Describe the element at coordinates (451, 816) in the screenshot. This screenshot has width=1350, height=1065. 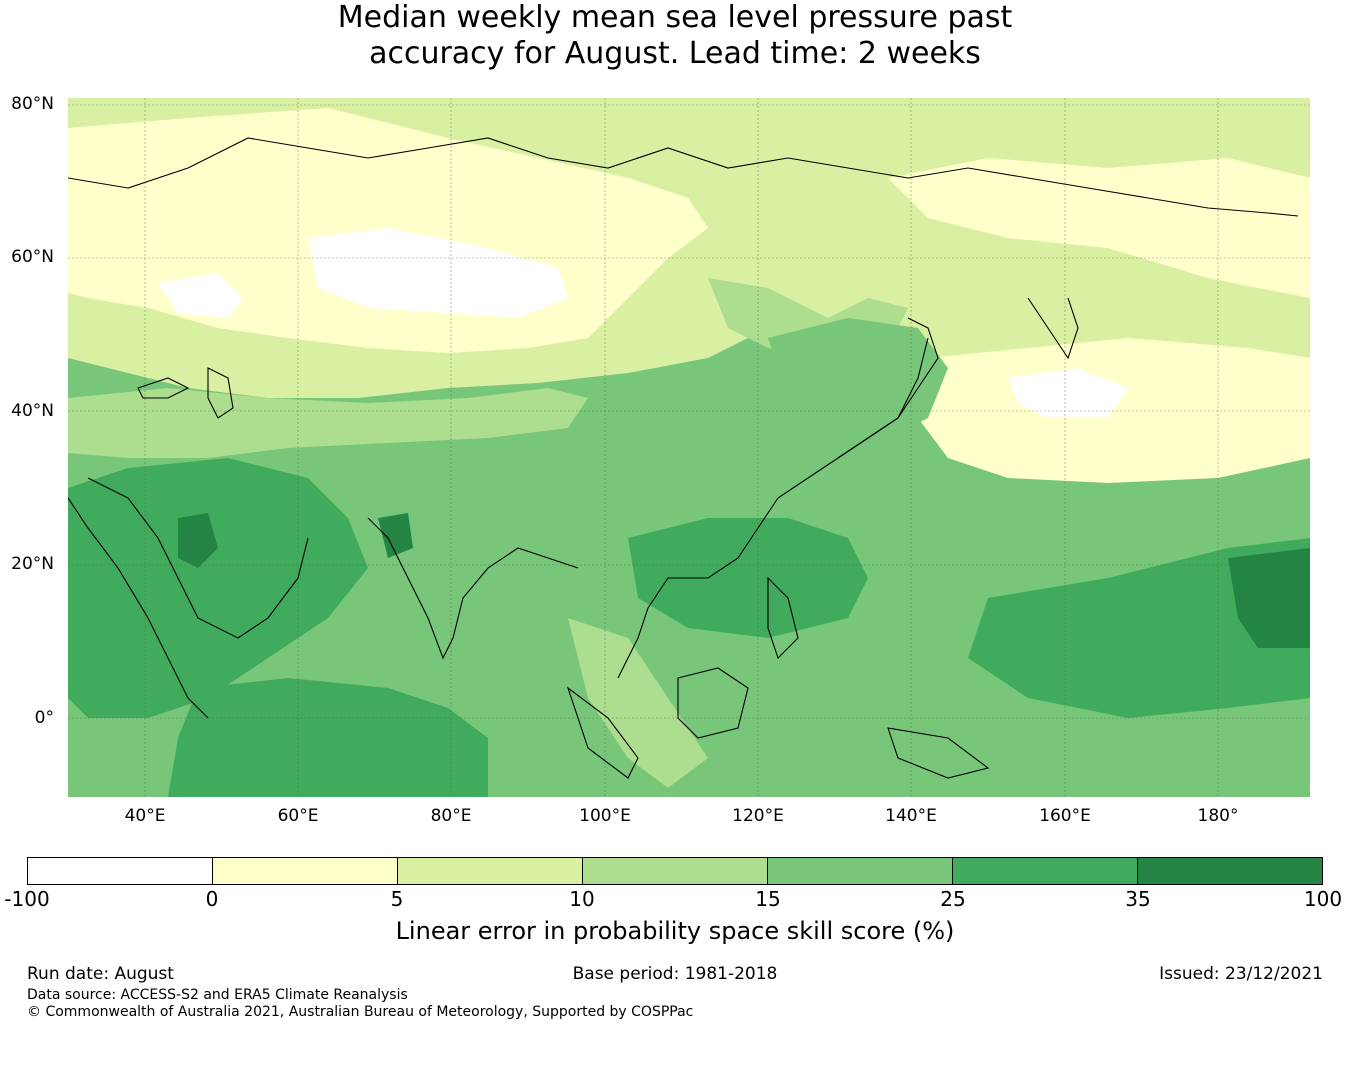
I see `lon-tick-80e: 80°E` at that location.